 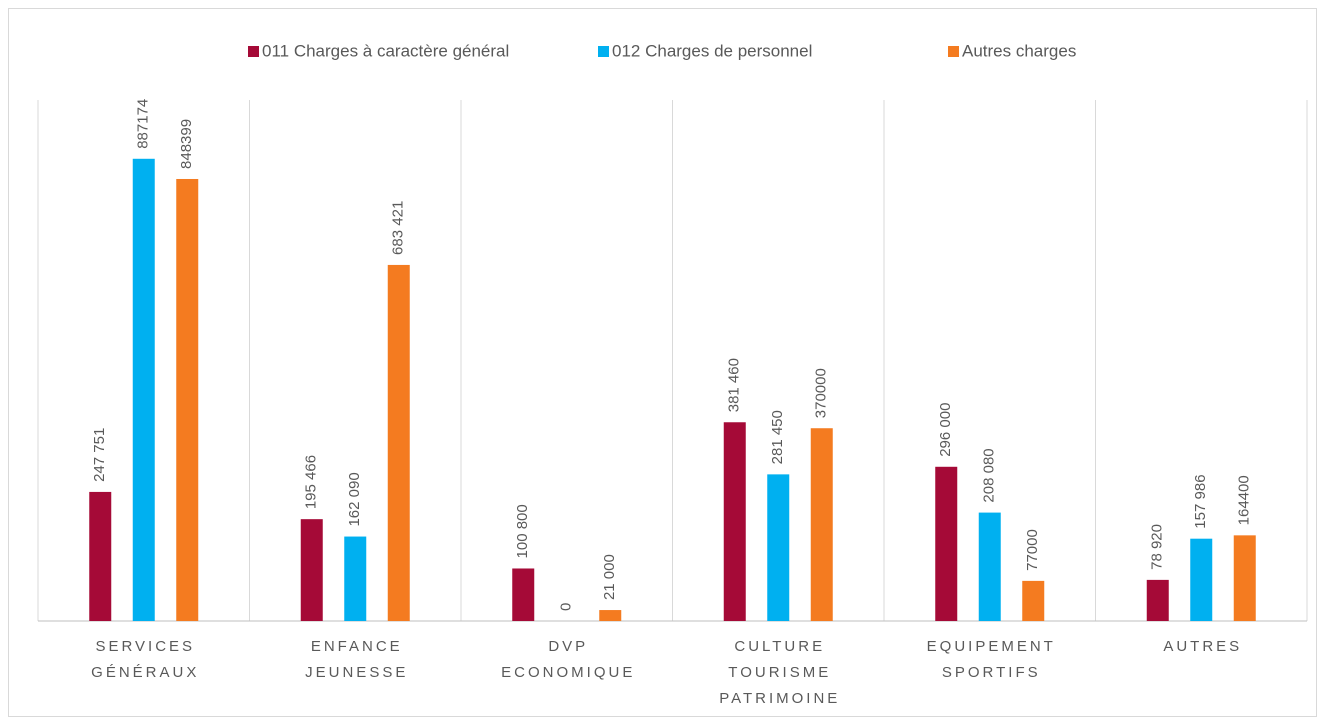 What do you see at coordinates (821, 393) in the screenshot?
I see `data-label: 370000` at bounding box center [821, 393].